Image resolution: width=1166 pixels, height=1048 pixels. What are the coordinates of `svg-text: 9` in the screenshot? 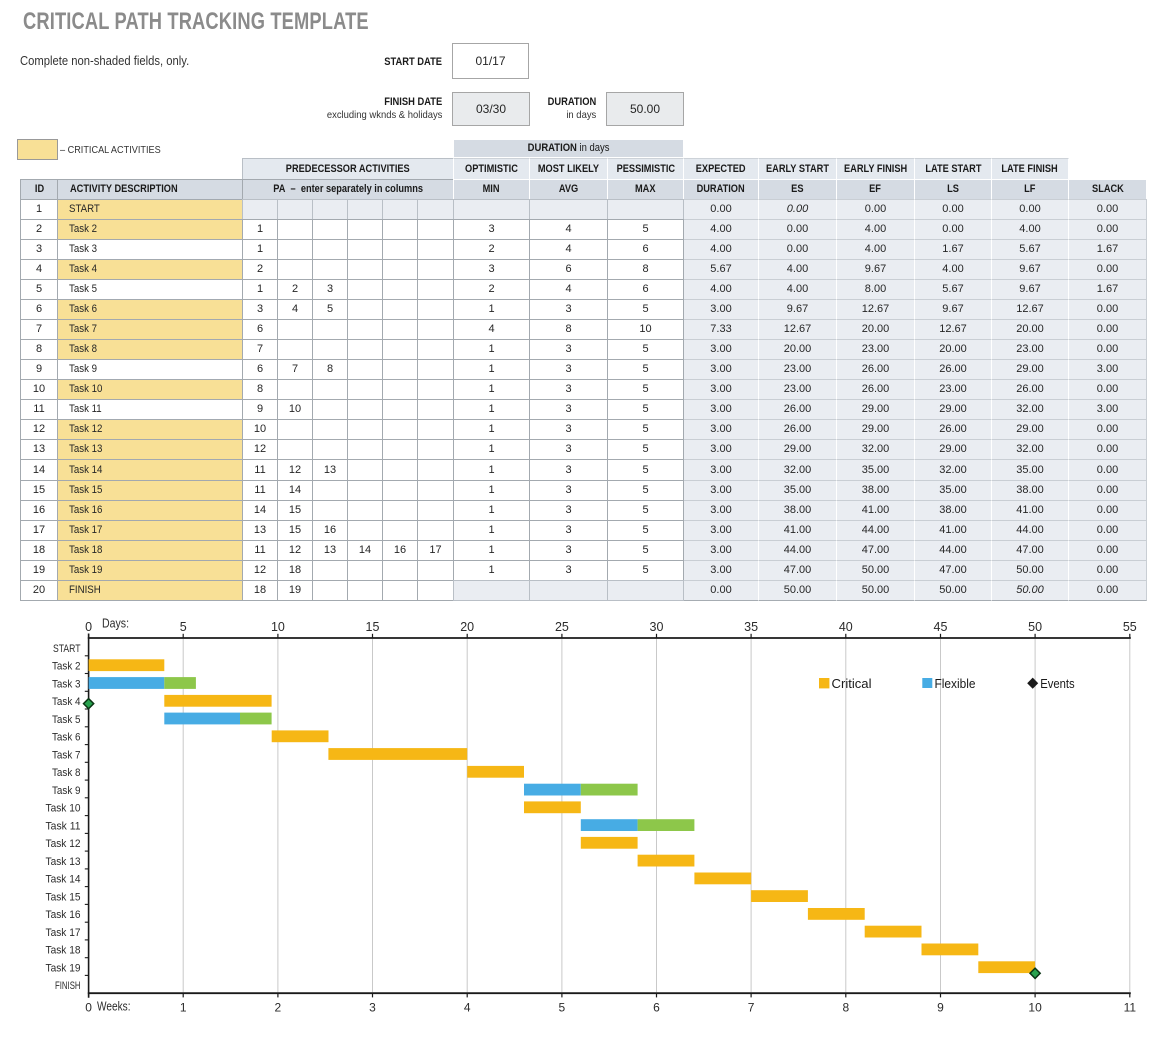 It's located at (940, 1008).